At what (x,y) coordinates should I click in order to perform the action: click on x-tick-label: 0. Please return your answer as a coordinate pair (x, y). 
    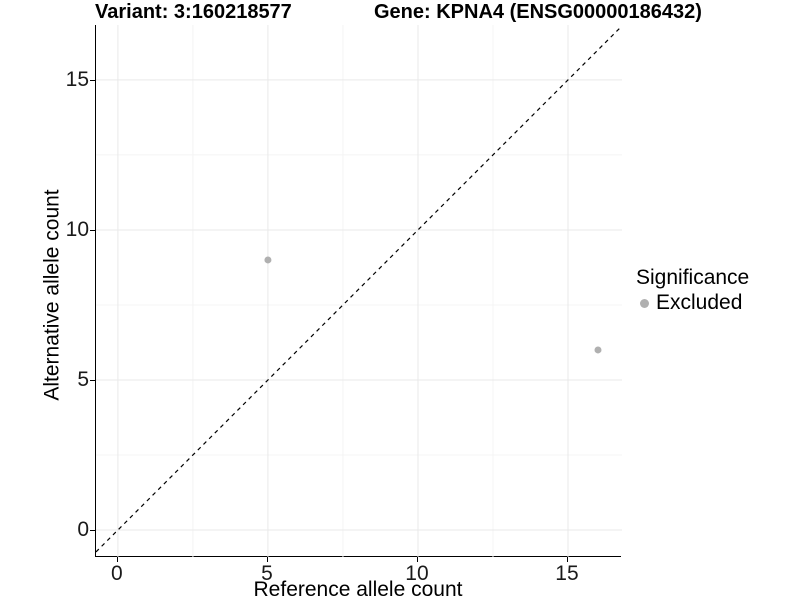
    Looking at the image, I should click on (117, 573).